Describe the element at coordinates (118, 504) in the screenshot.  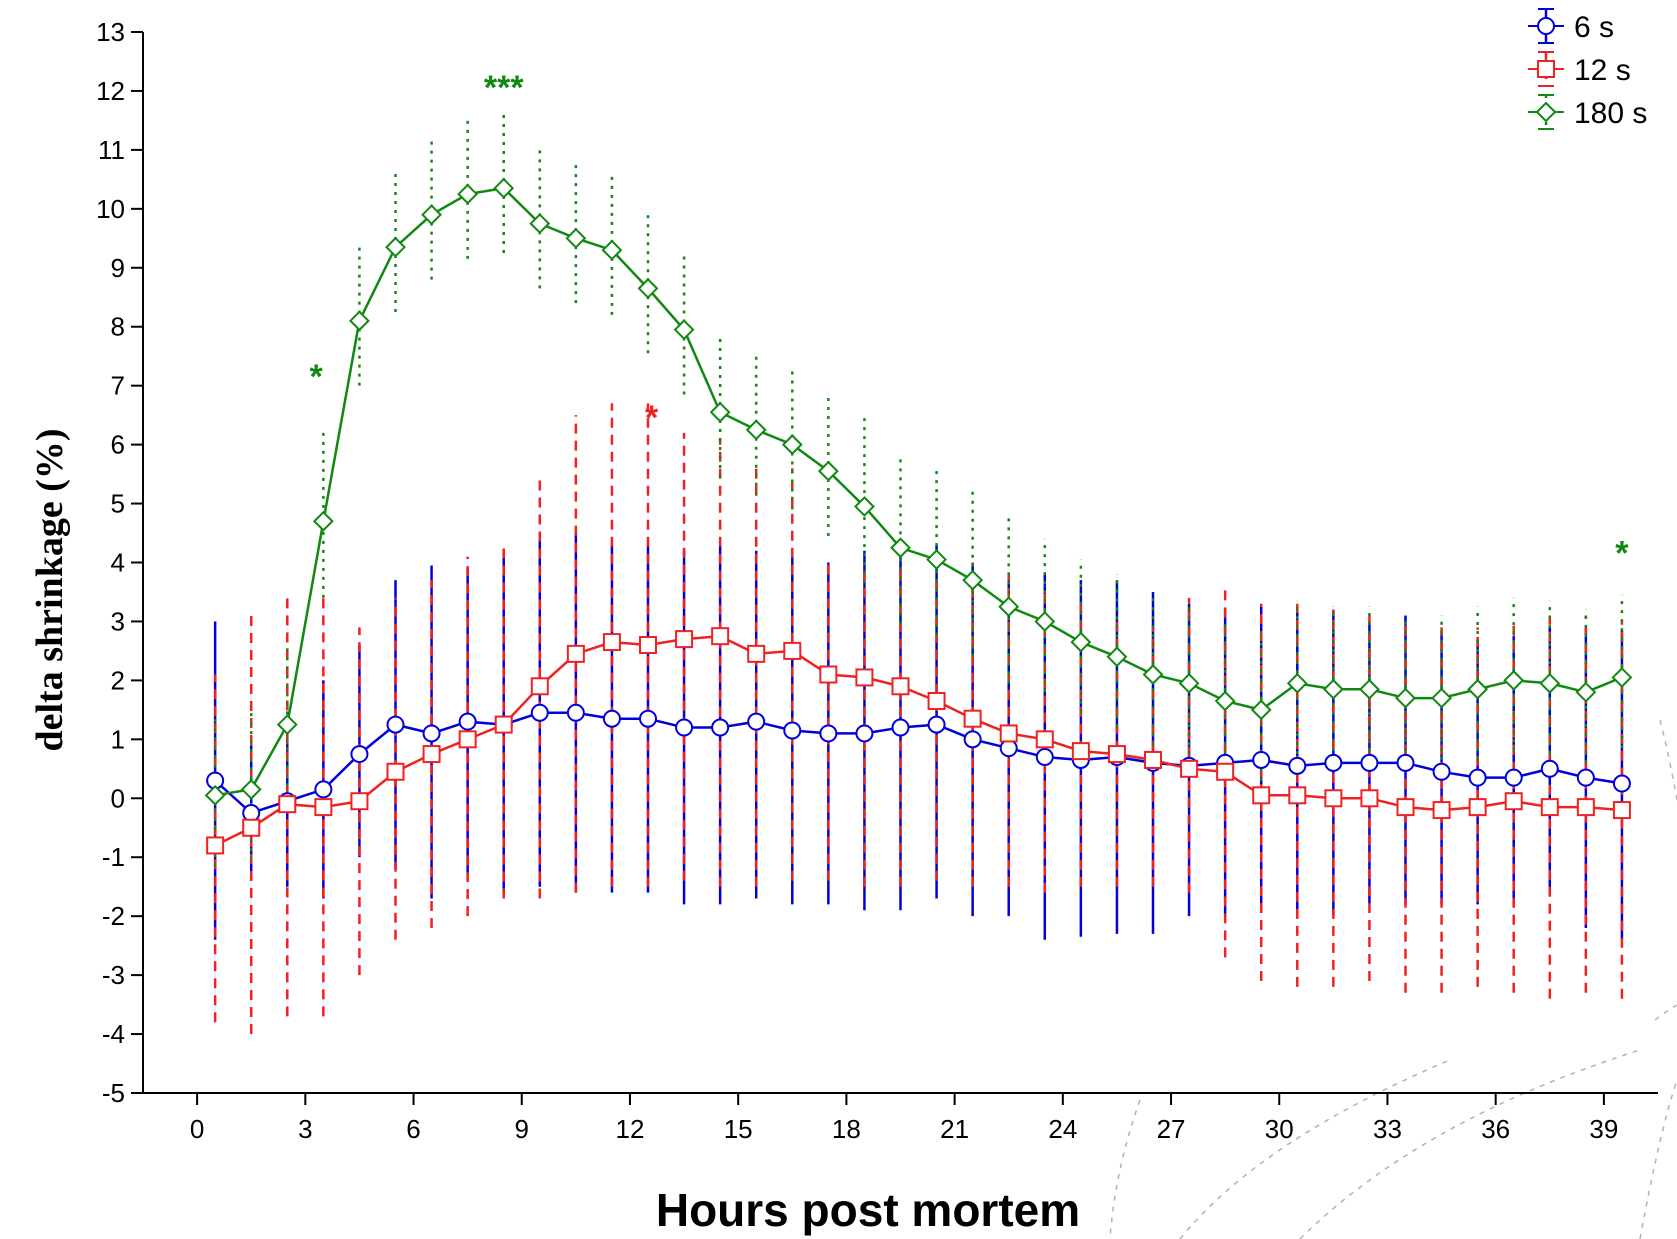
I see `y-tick-label: 5` at that location.